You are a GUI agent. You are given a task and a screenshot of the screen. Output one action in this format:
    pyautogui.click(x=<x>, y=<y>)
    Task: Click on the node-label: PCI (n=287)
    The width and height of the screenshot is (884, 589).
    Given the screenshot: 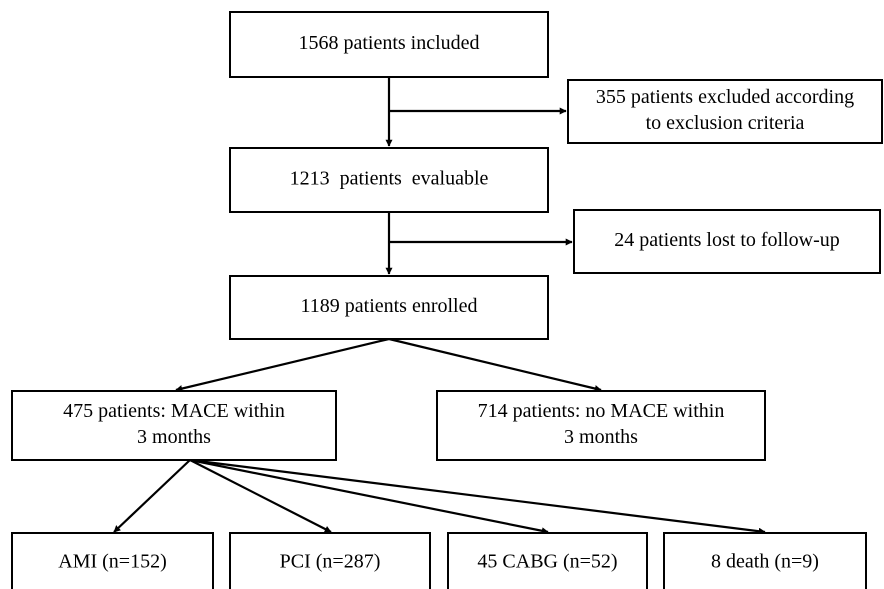 What is the action you would take?
    pyautogui.click(x=330, y=562)
    